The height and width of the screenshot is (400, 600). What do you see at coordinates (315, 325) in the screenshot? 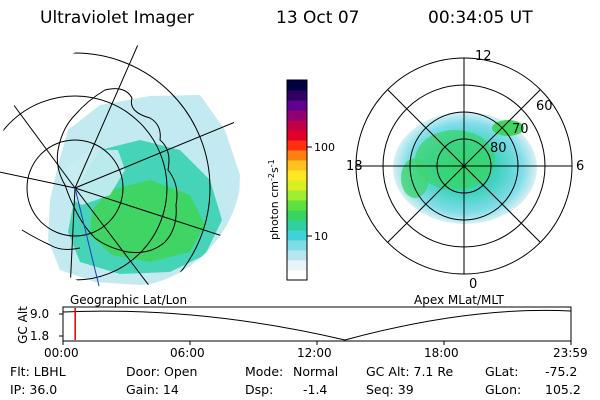
I see `orbit-timeline` at bounding box center [315, 325].